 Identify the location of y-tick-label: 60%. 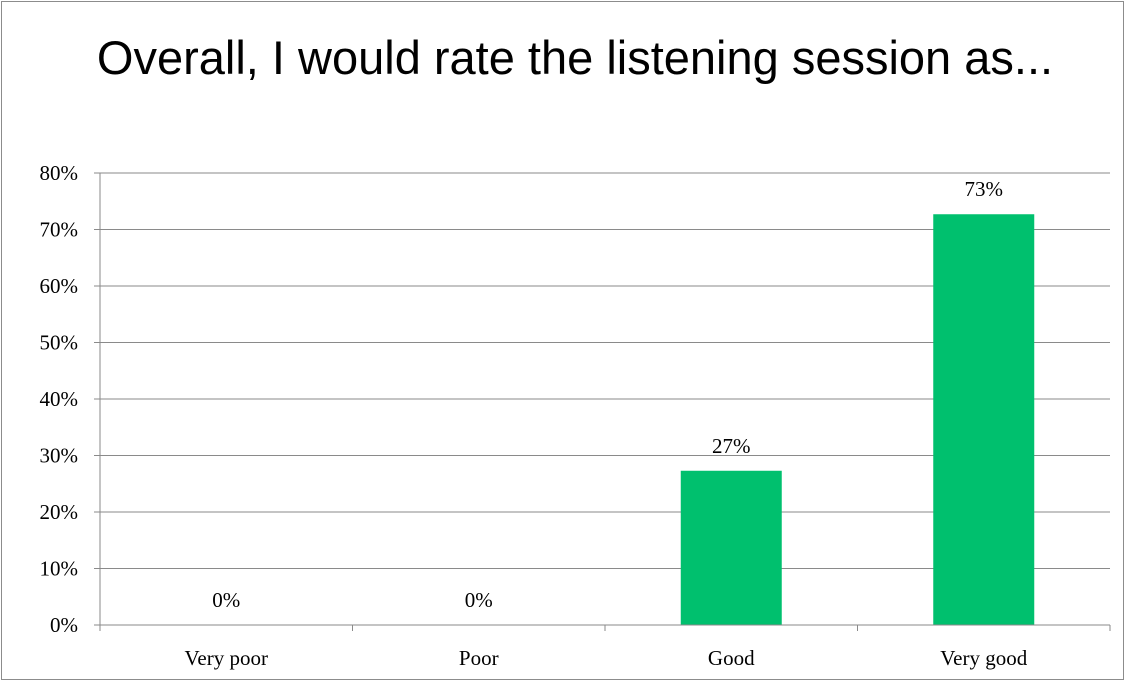
(59, 286).